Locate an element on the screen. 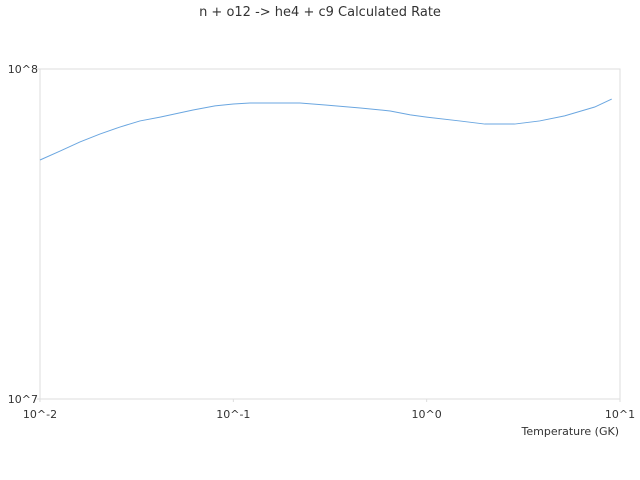  y-tick-label: 10^8 is located at coordinates (23, 69).